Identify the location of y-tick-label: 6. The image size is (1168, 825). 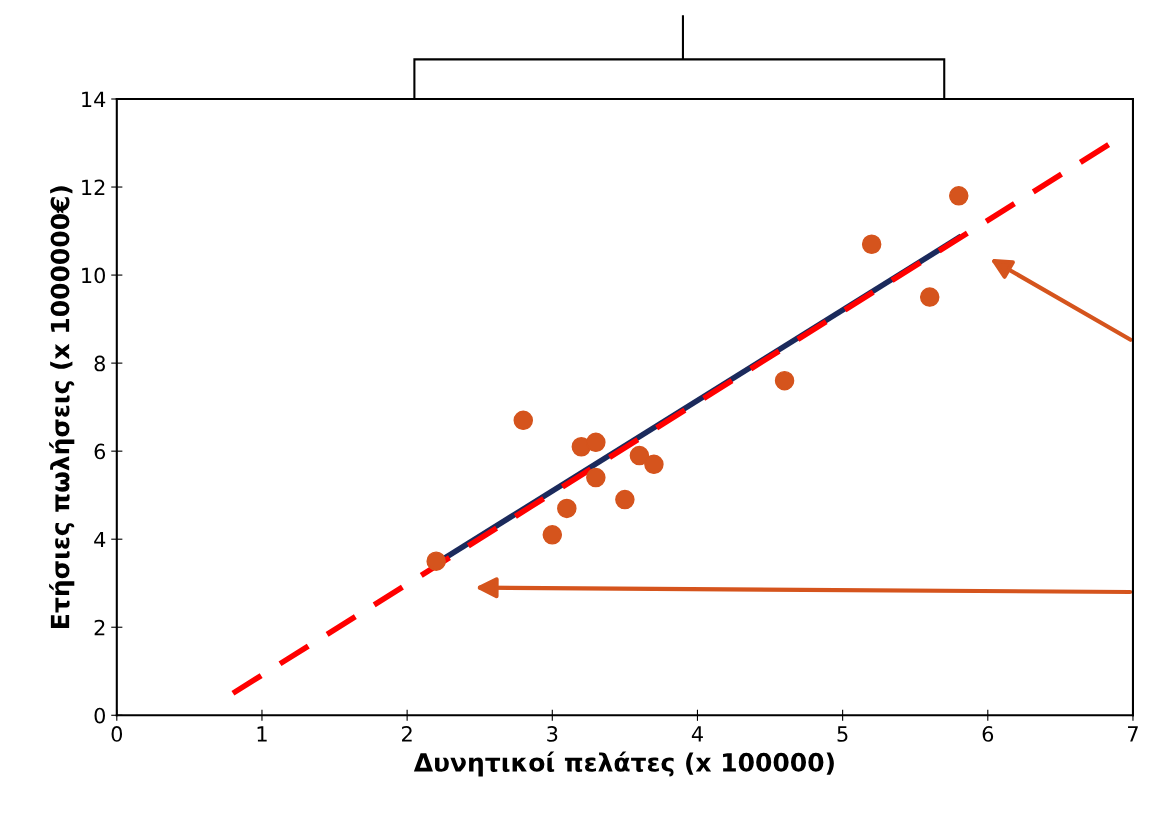
(100, 451).